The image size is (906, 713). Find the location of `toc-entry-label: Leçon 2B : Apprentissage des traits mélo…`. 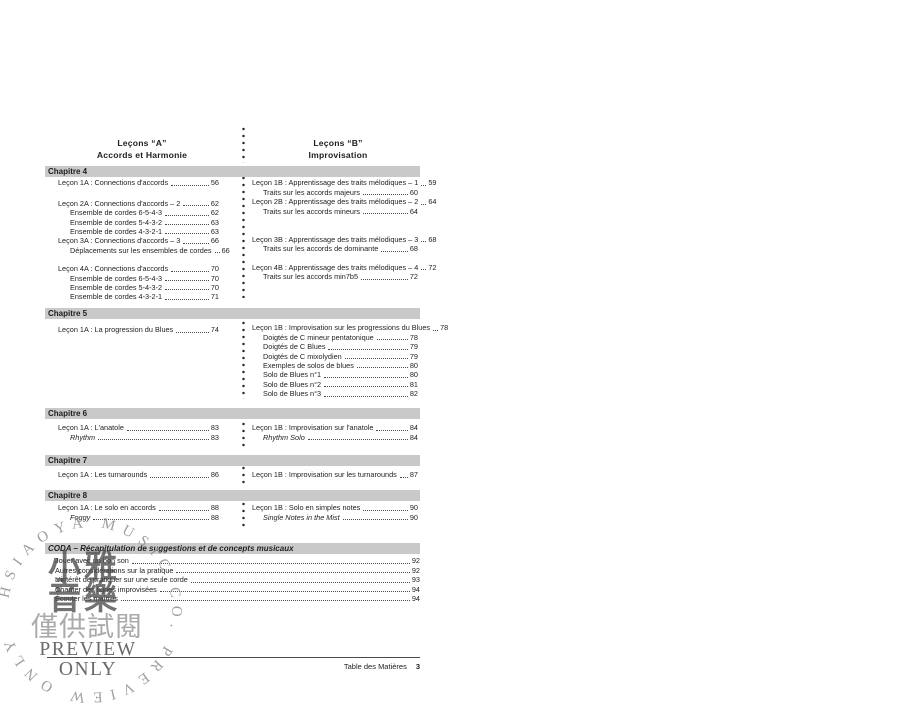

toc-entry-label: Leçon 2B : Apprentissage des traits mélo… is located at coordinates (335, 202).